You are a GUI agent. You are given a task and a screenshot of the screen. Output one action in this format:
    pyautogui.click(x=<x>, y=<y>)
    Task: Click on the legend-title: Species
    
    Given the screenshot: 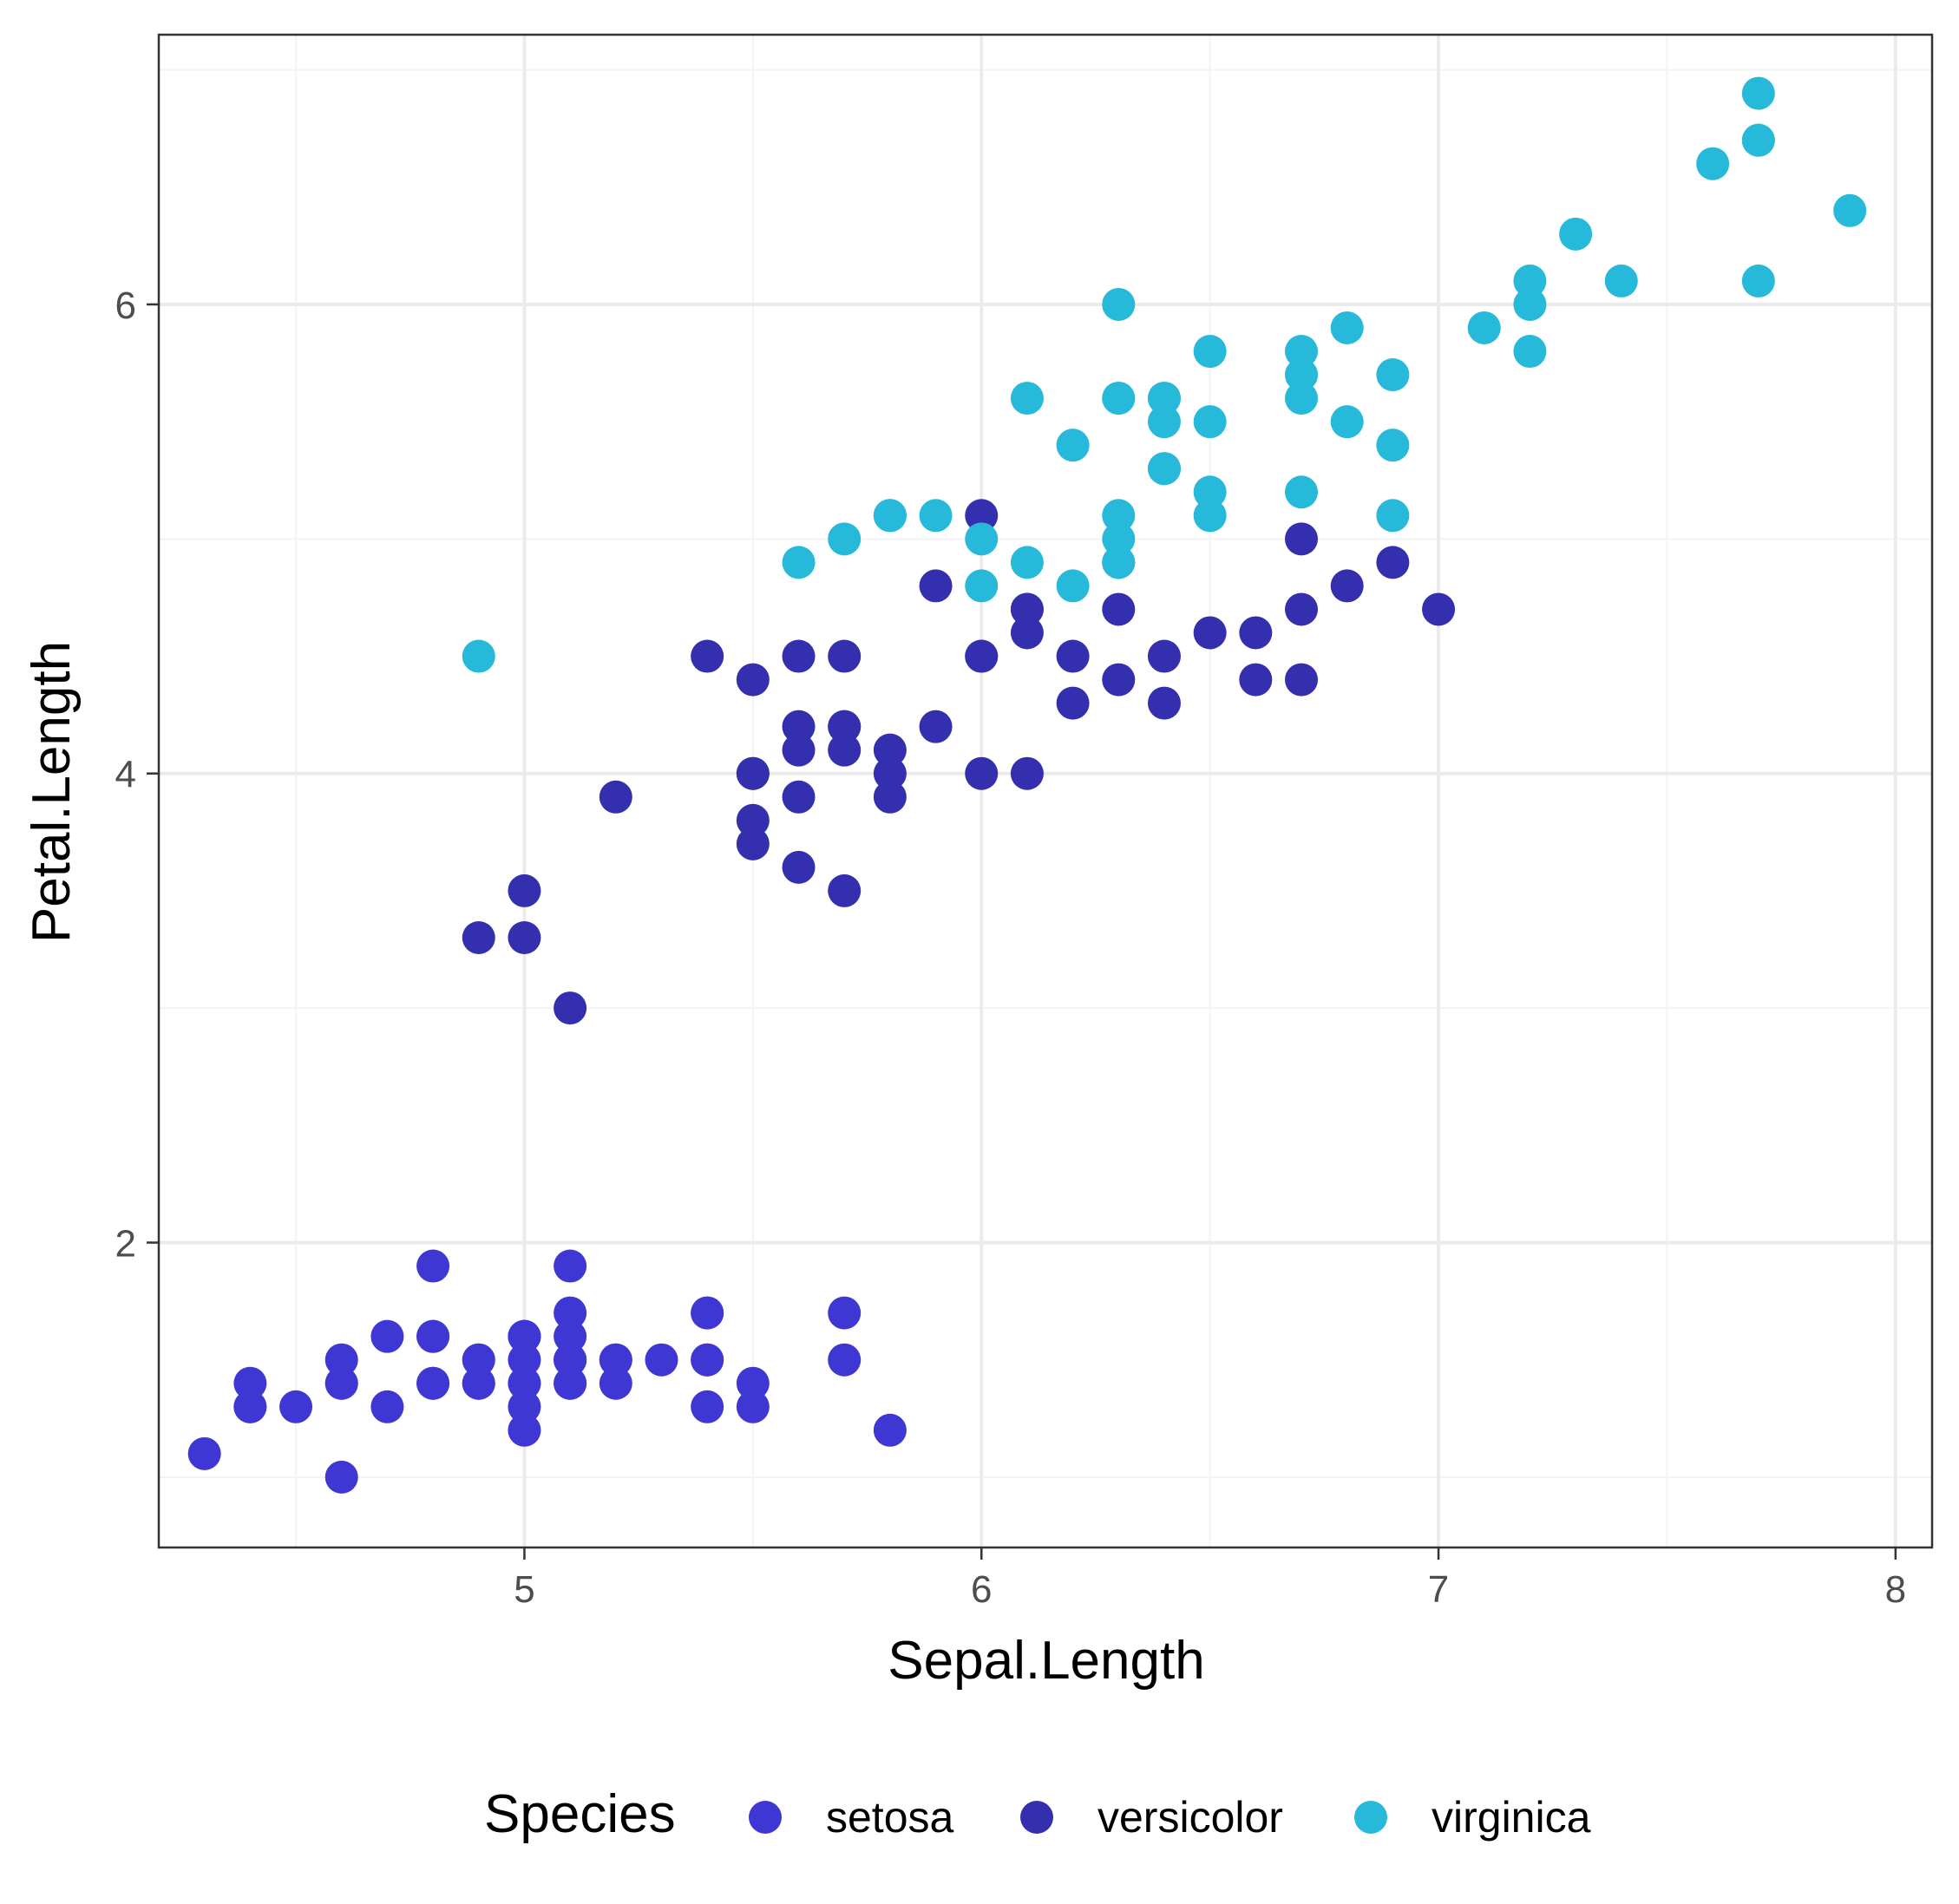 What is the action you would take?
    pyautogui.click(x=580, y=1814)
    